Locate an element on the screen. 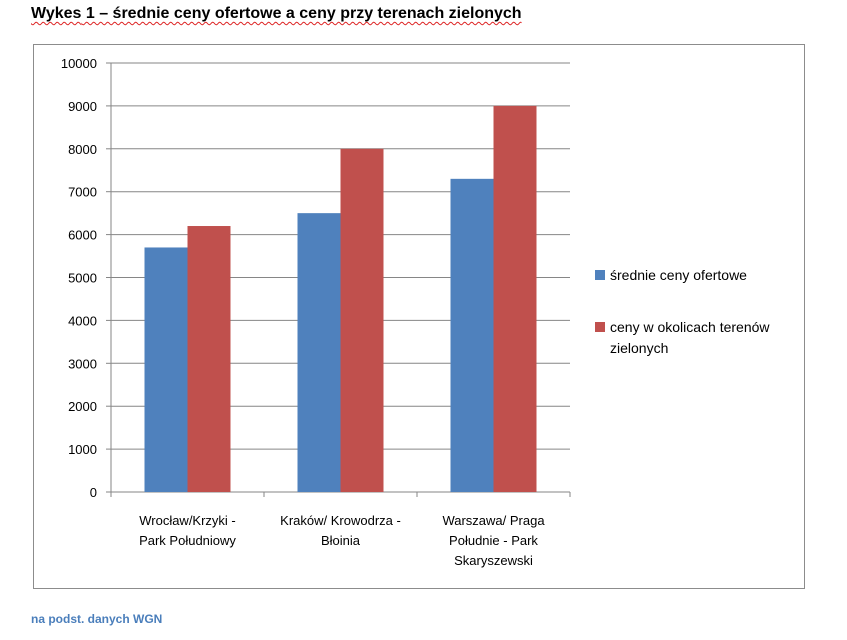 The image size is (847, 640). y-tick-label: 6000 is located at coordinates (82, 235).